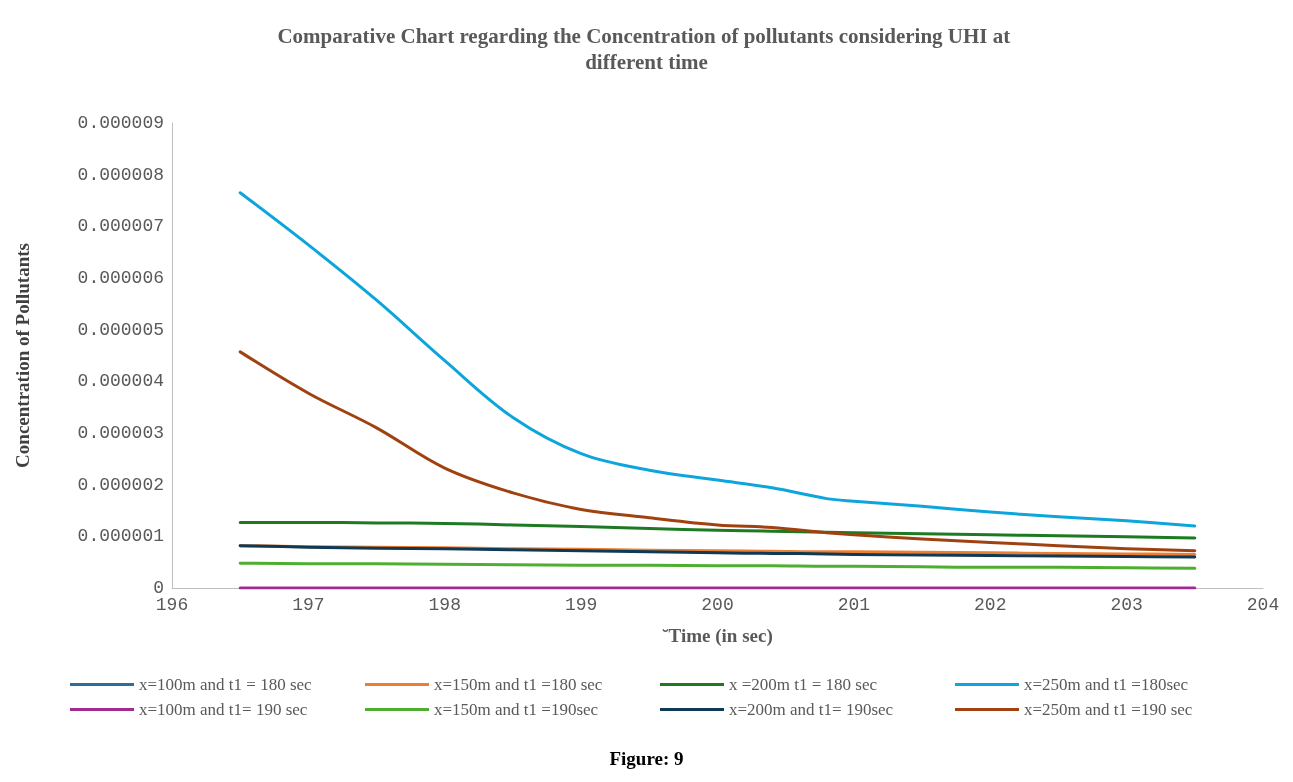 The image size is (1293, 782). What do you see at coordinates (120, 433) in the screenshot?
I see `y-tick-label: 0.000003` at bounding box center [120, 433].